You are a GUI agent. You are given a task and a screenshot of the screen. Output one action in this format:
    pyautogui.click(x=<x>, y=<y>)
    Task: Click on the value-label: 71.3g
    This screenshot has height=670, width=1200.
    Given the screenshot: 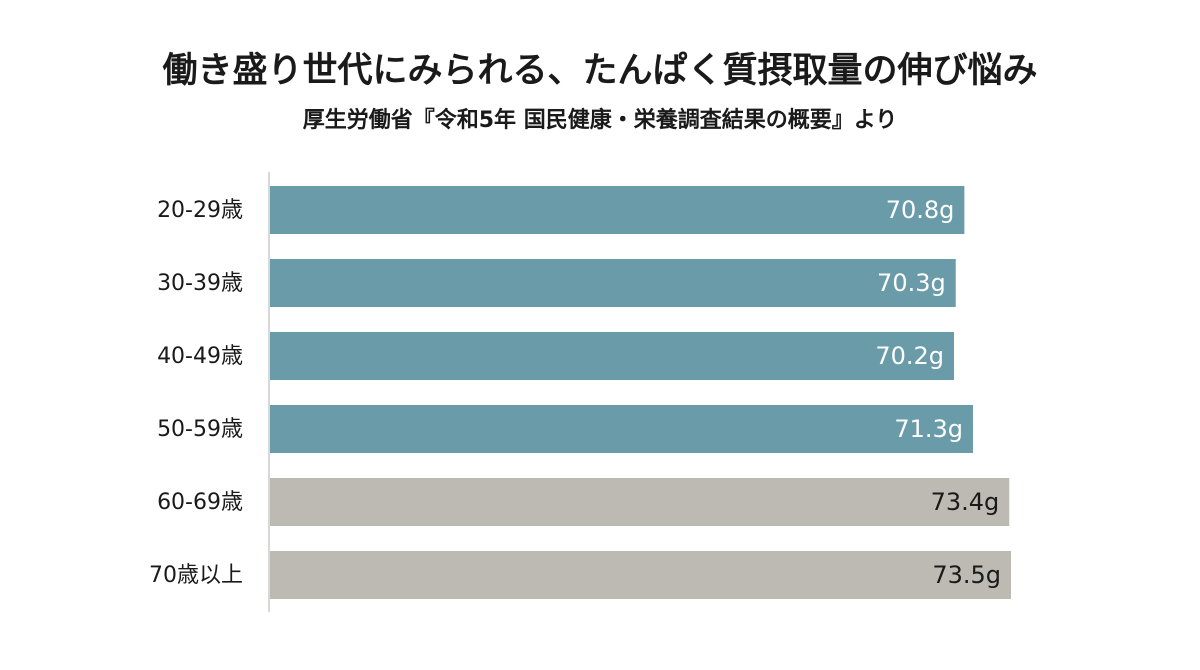 What is the action you would take?
    pyautogui.click(x=928, y=429)
    